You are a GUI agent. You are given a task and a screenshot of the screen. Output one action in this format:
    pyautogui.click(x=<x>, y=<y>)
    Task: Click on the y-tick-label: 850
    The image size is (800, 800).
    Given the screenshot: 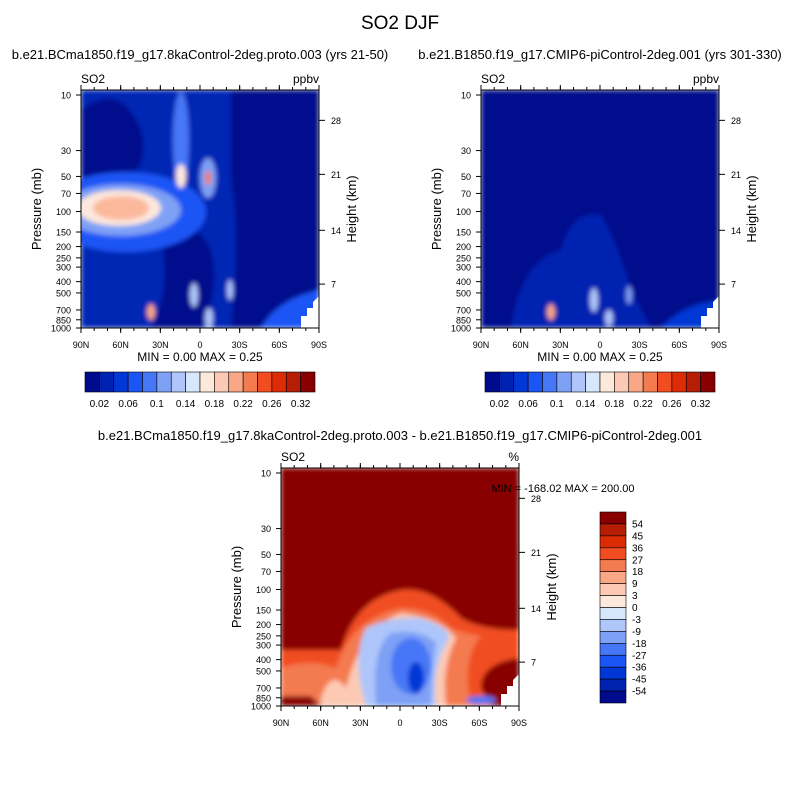 What is the action you would take?
    pyautogui.click(x=63, y=320)
    